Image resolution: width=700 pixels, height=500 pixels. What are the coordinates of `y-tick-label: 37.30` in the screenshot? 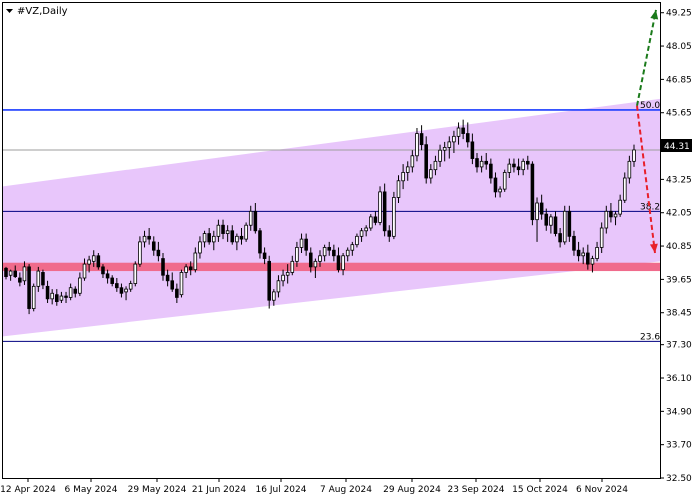 It's located at (679, 346).